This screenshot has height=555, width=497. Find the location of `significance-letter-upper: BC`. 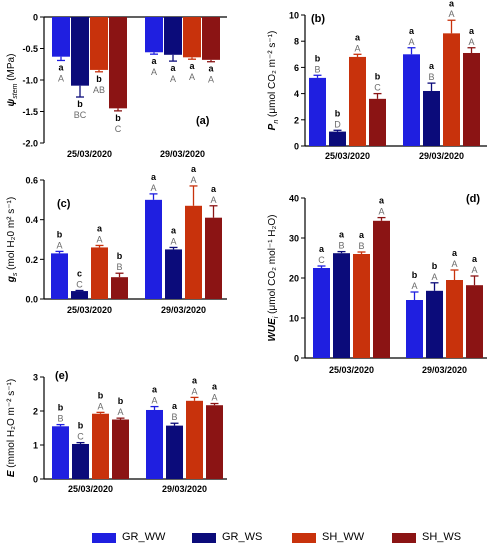

significance-letter-upper: BC is located at coordinates (80, 115).